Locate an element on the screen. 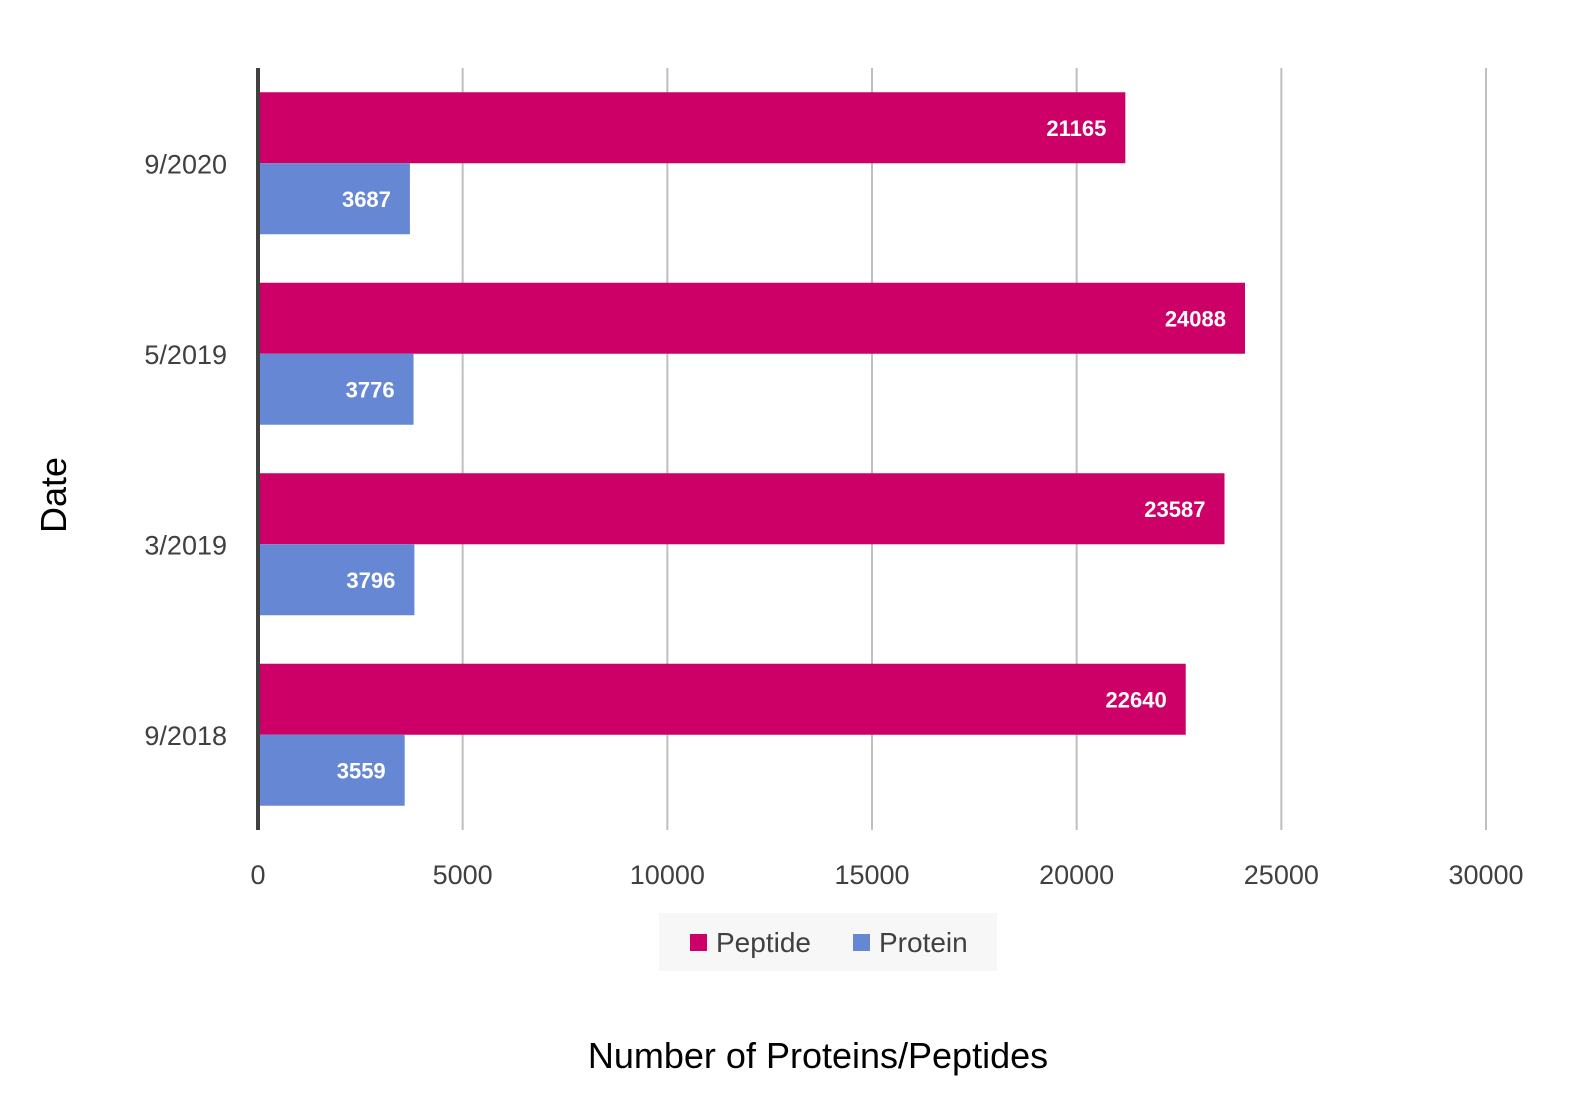  x-tick-label: 5000 is located at coordinates (463, 875).